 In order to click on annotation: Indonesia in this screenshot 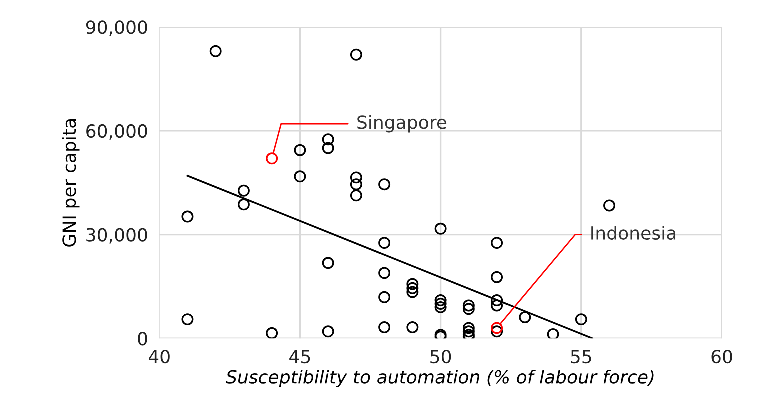, I will do `click(634, 233)`.